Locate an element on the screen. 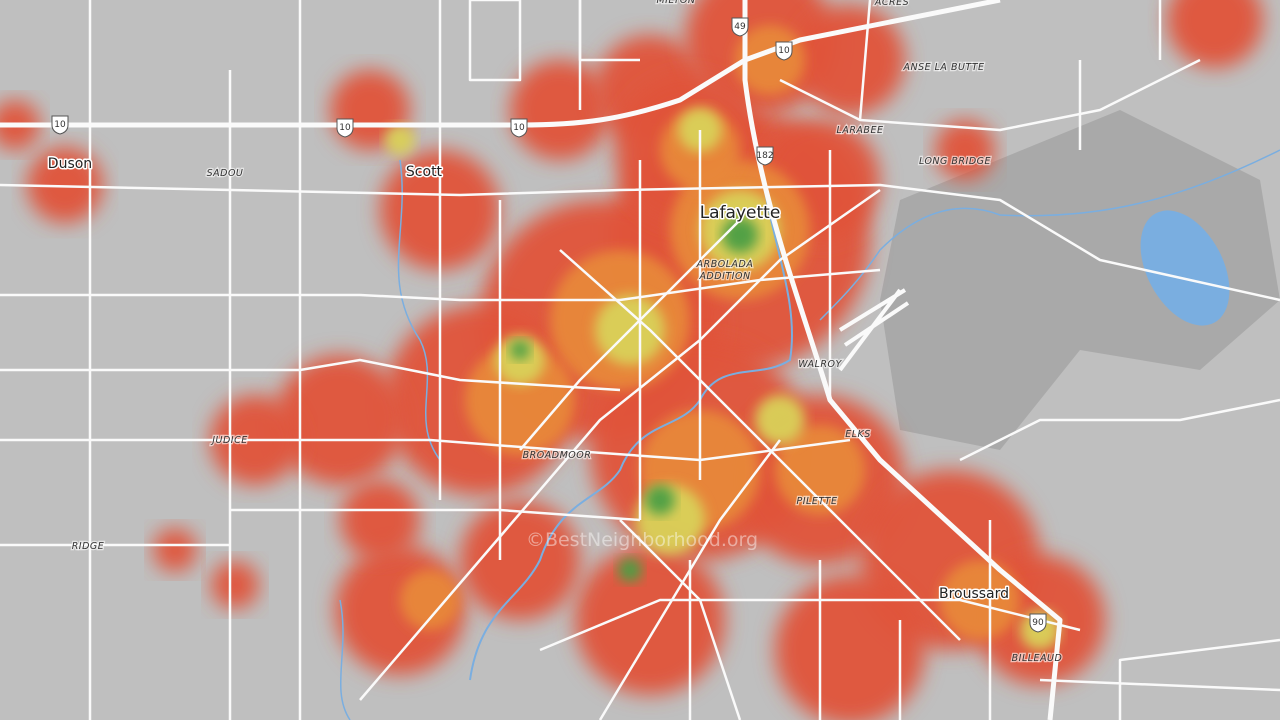  neighborhood-label: ADDITION is located at coordinates (724, 276).